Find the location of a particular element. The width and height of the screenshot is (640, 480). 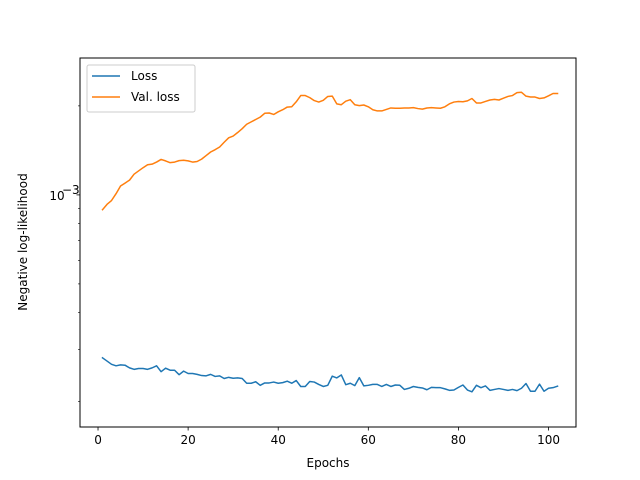

x-axis: 0 20 40 60 80 100 is located at coordinates (327, 437).